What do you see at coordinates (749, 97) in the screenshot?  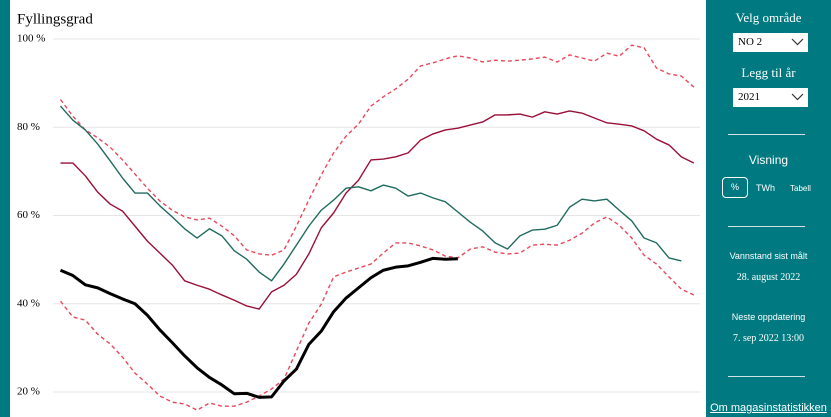 I see `year-value: 2021` at bounding box center [749, 97].